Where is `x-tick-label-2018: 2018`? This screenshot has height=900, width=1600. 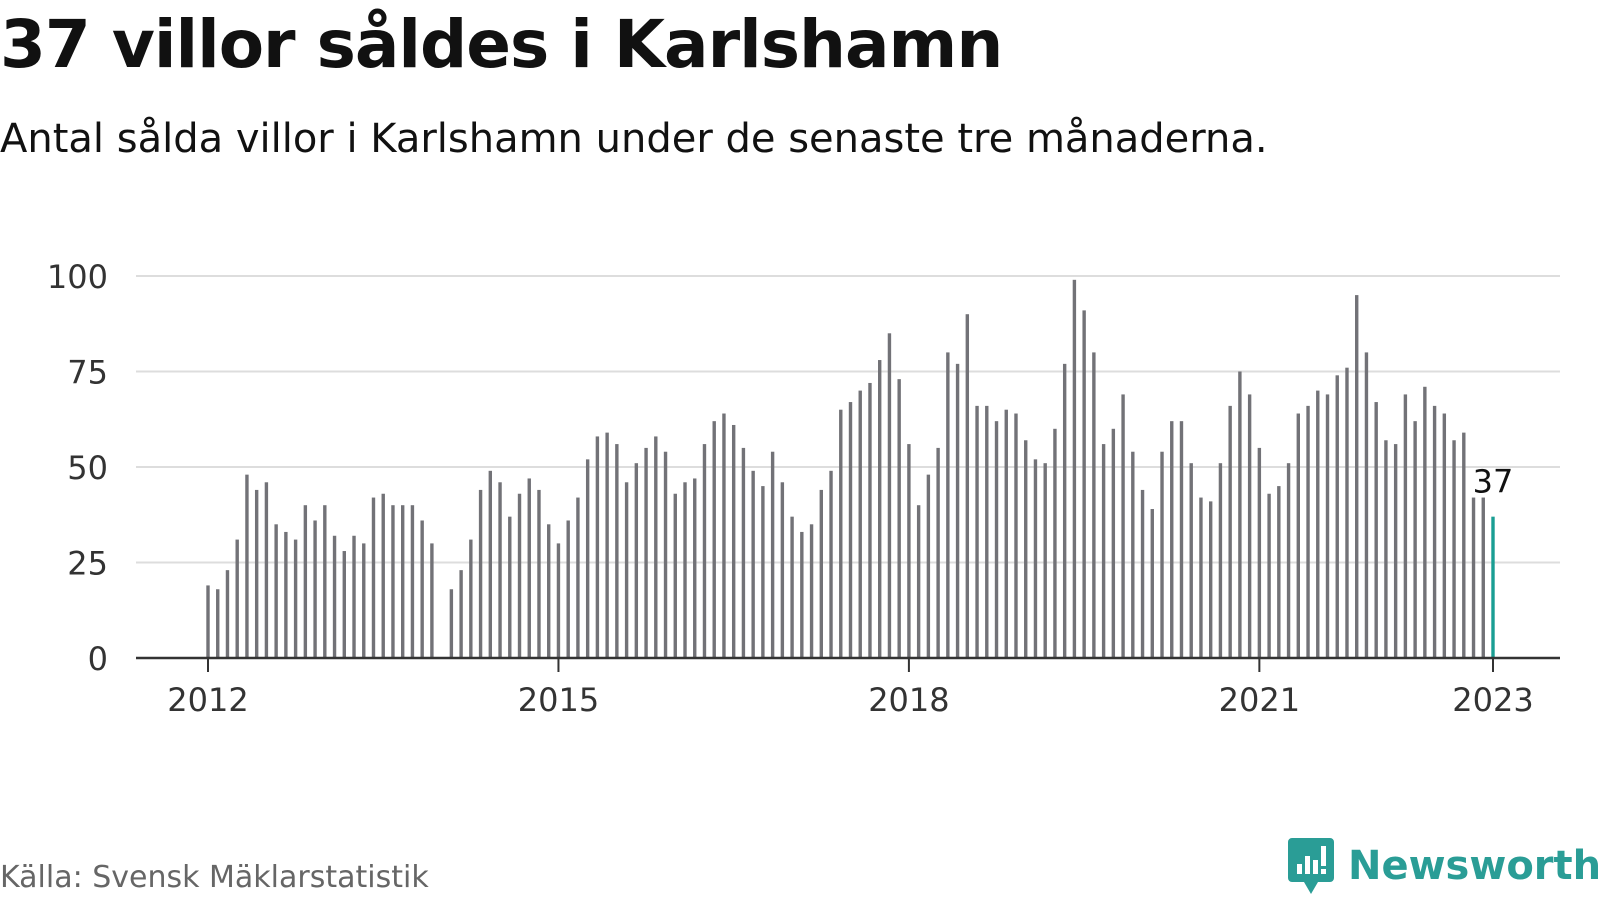
x-tick-label-2018: 2018 is located at coordinates (908, 700).